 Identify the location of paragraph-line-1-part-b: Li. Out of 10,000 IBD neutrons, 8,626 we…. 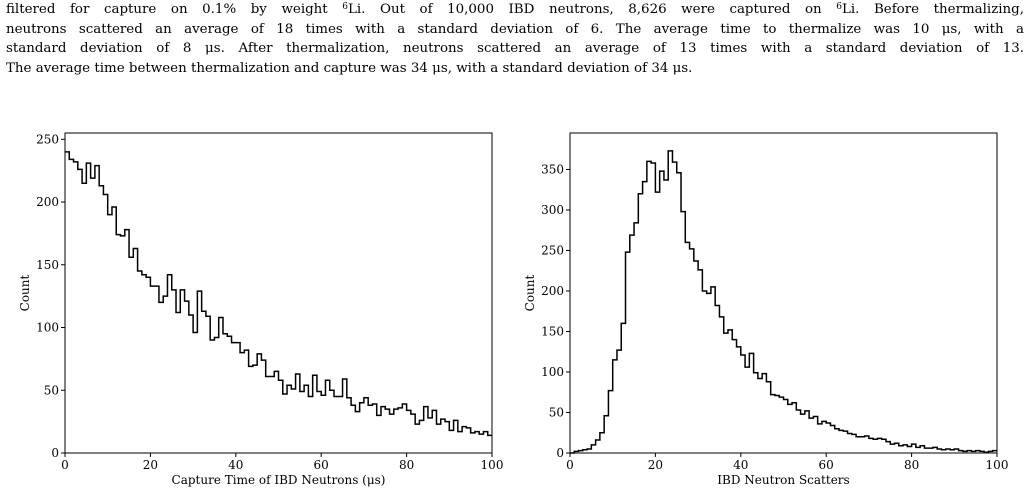
(592, 9).